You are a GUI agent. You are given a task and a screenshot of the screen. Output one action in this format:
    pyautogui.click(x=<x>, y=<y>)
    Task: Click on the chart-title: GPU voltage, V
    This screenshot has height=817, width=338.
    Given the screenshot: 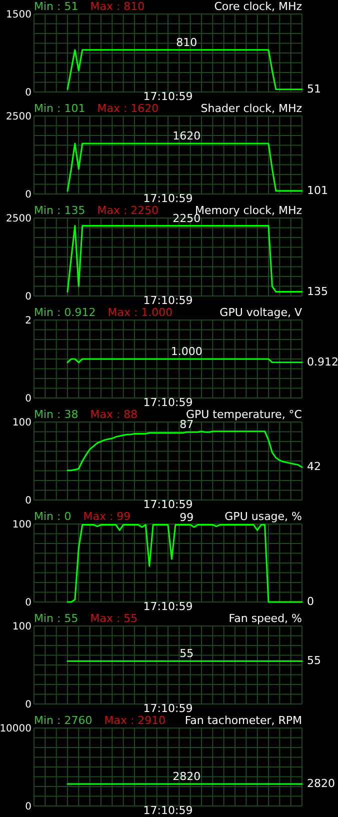 What is the action you would take?
    pyautogui.click(x=261, y=312)
    